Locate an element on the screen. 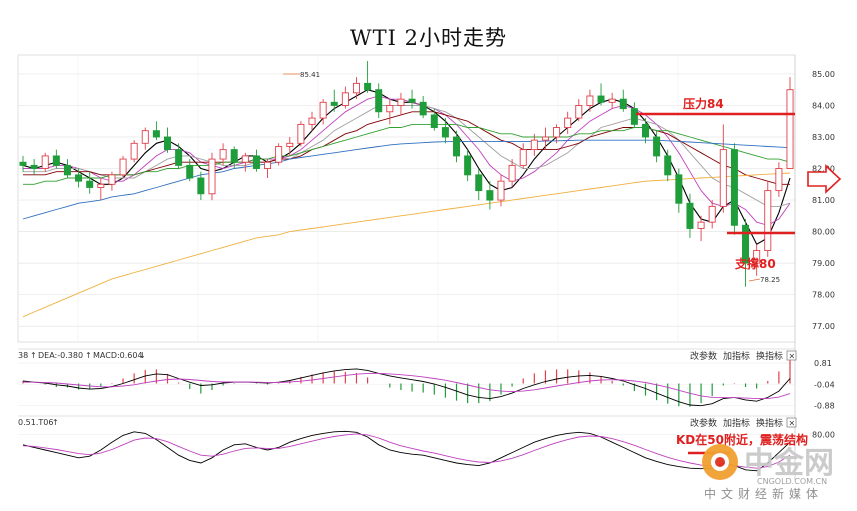 The height and width of the screenshot is (511, 857). support-label: 支撑80 is located at coordinates (755, 263).